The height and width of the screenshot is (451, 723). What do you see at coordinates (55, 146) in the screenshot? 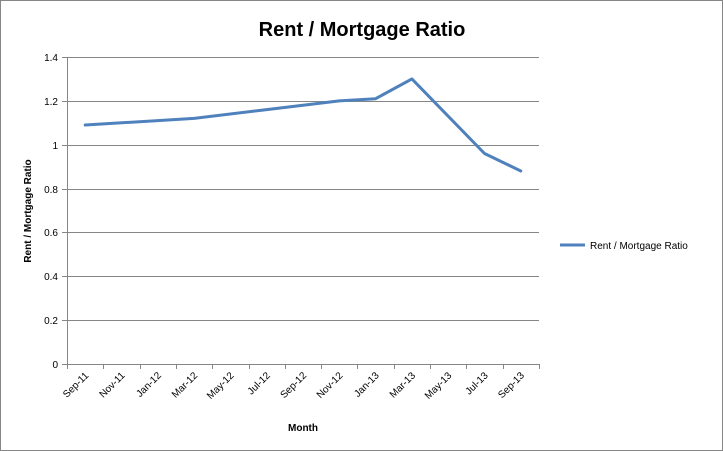
I see `y-tick-label: 1` at bounding box center [55, 146].